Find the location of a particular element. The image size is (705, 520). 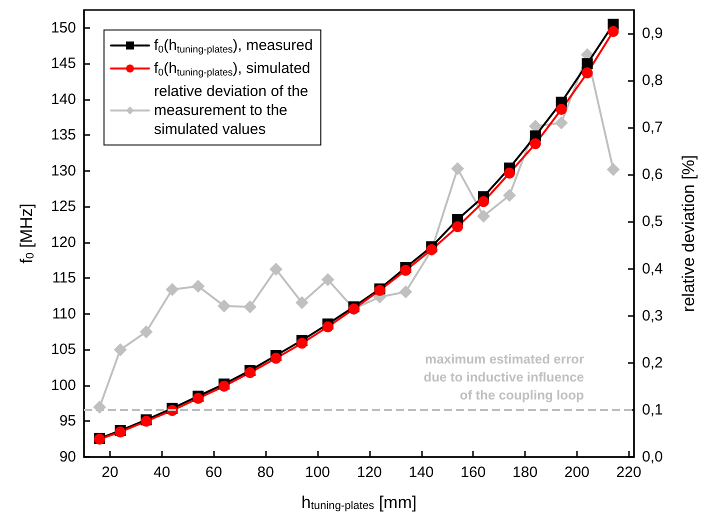

x-tick-label: 200 is located at coordinates (577, 472).